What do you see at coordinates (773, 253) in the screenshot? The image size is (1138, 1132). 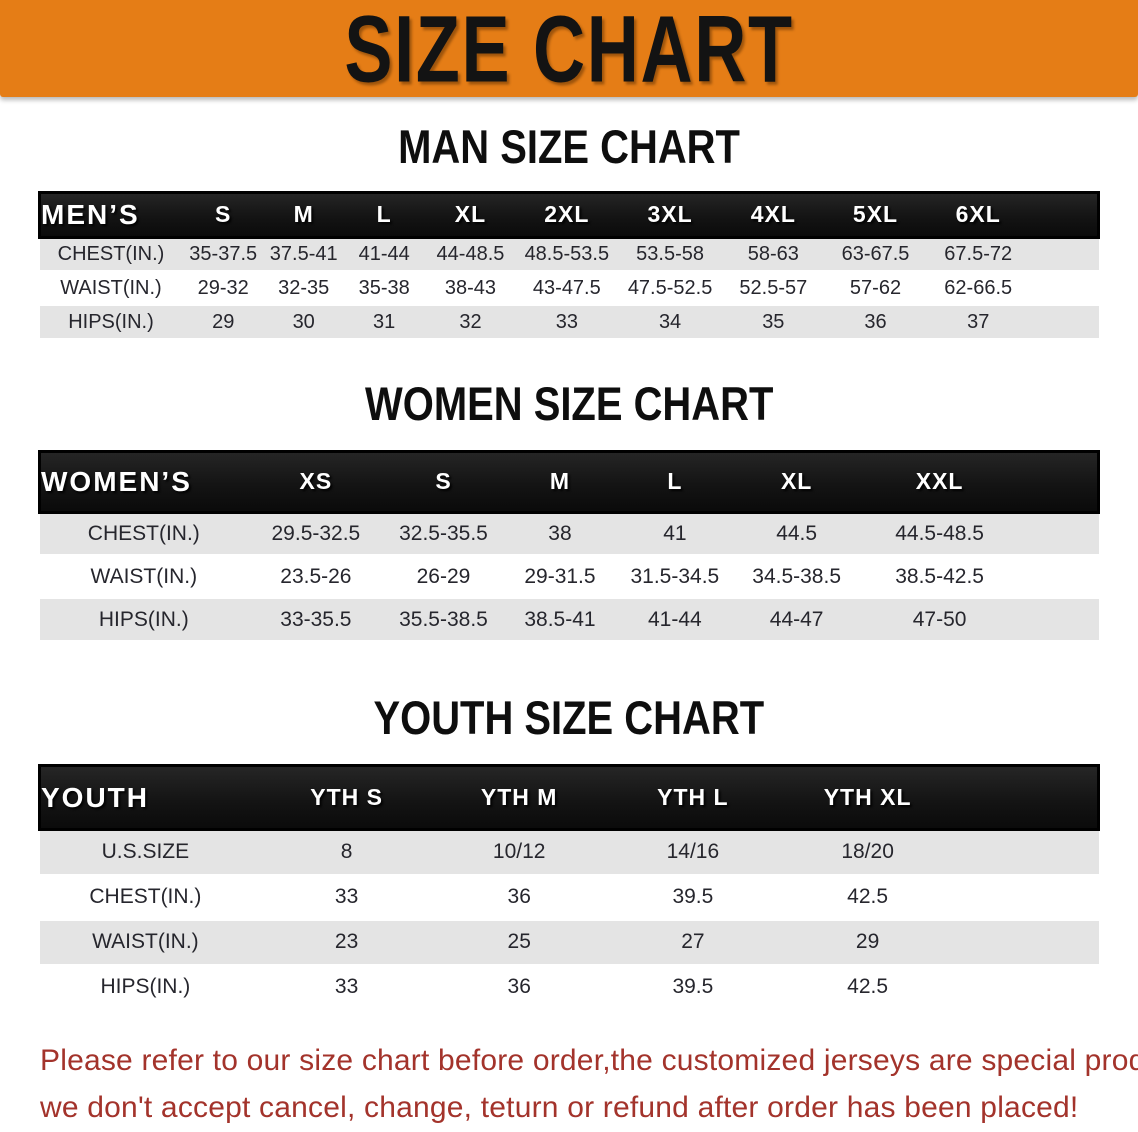 I see `size-value: 58-63` at bounding box center [773, 253].